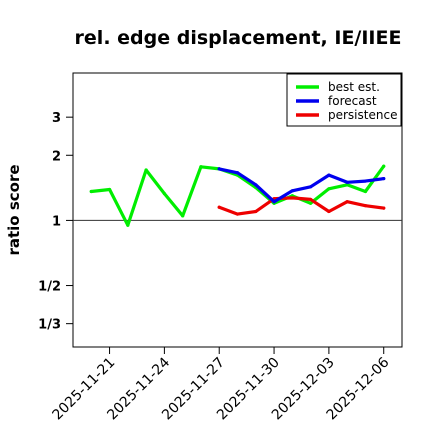 The image size is (440, 440). Describe the element at coordinates (301, 185) in the screenshot. I see `series-line-forecast` at that location.